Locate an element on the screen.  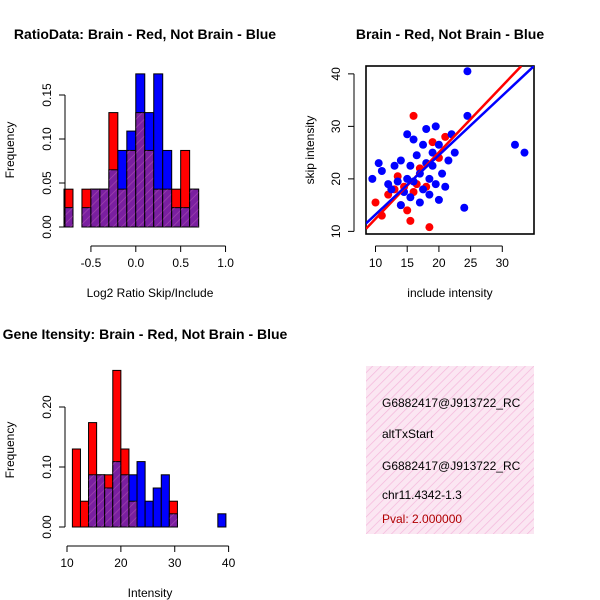
y-tick-label: 40 is located at coordinates (336, 74).